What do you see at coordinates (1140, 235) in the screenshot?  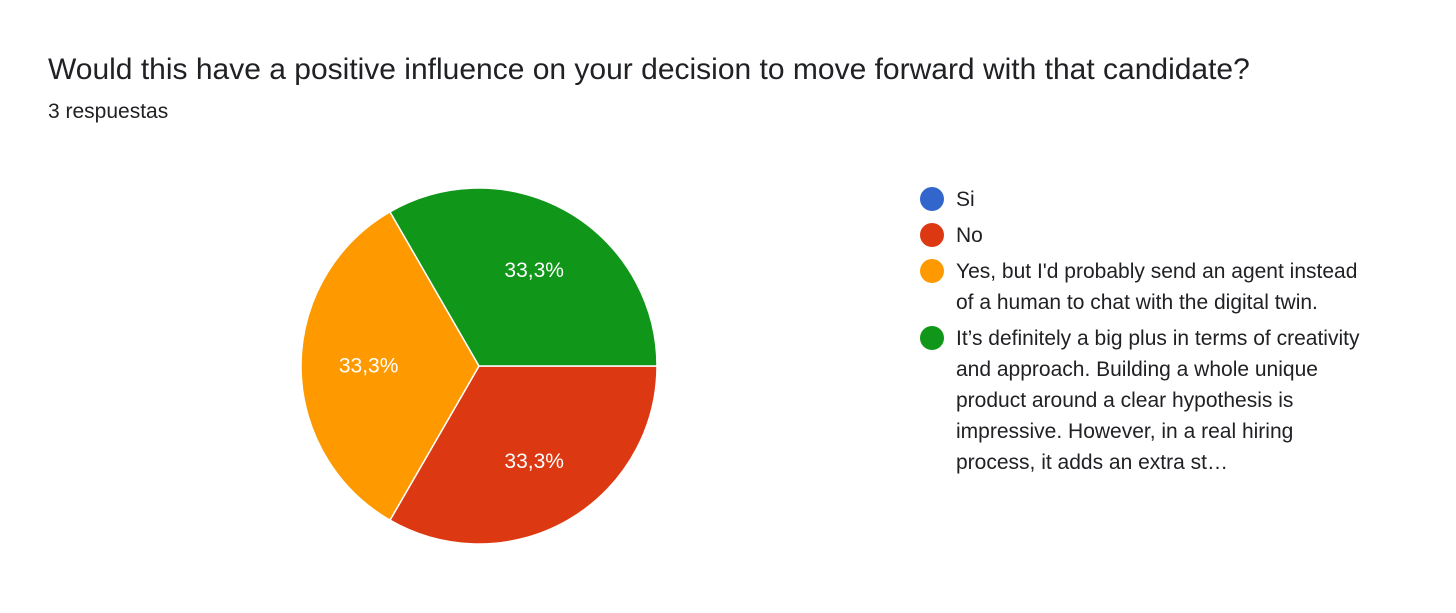 I see `legend-item-no: No` at bounding box center [1140, 235].